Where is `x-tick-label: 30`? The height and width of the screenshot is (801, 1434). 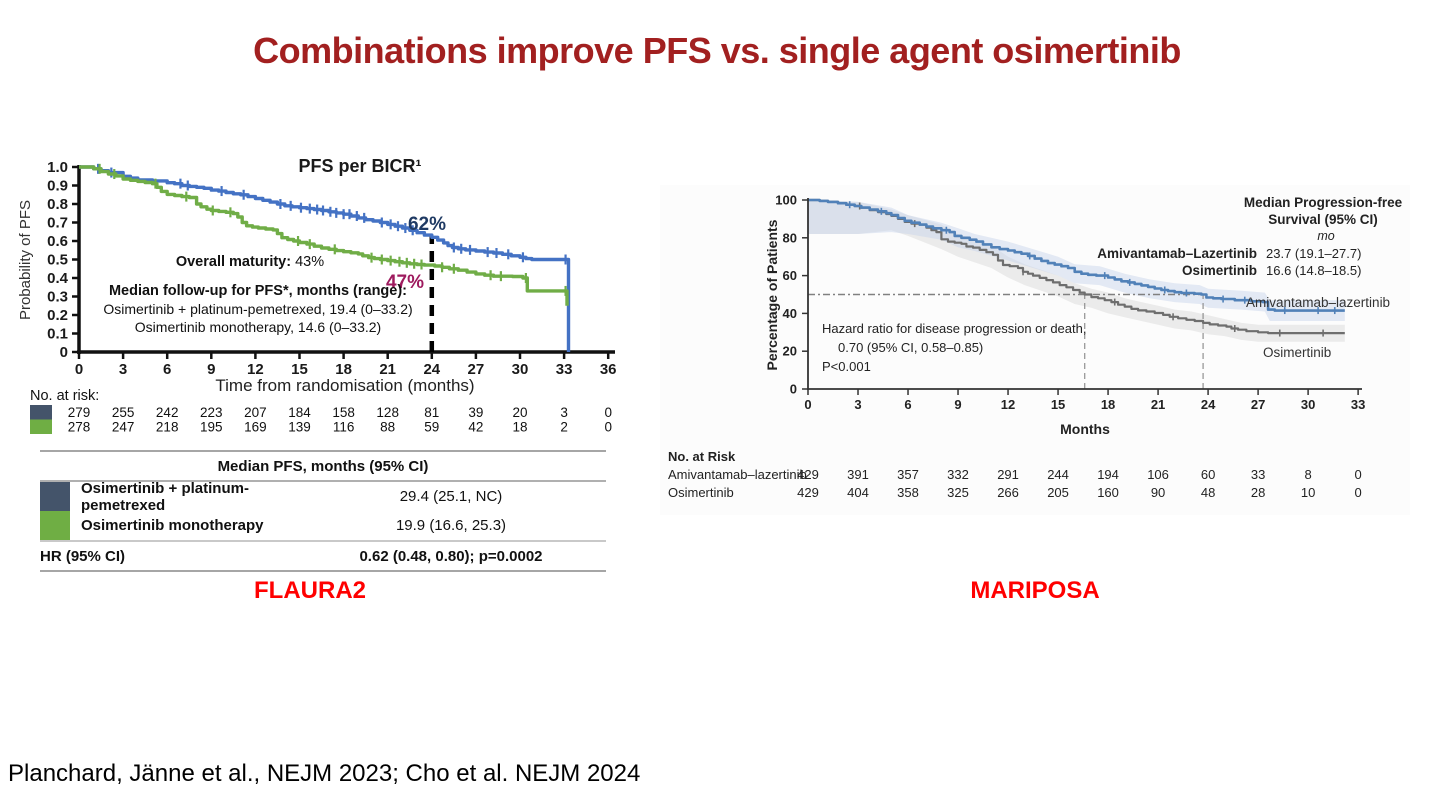
x-tick-label: 30 is located at coordinates (1308, 404).